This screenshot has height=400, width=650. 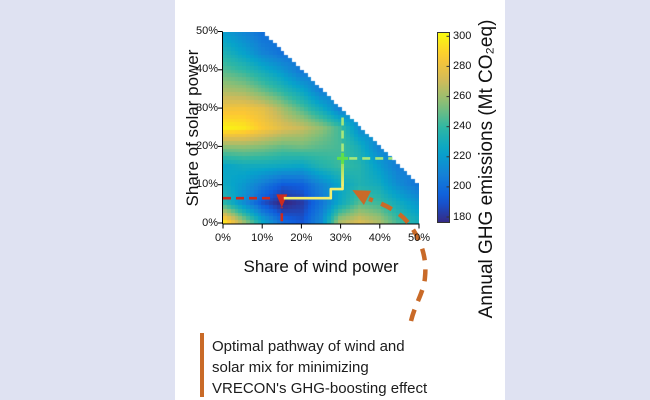 I want to click on cb-tick-200: 200, so click(x=462, y=186).